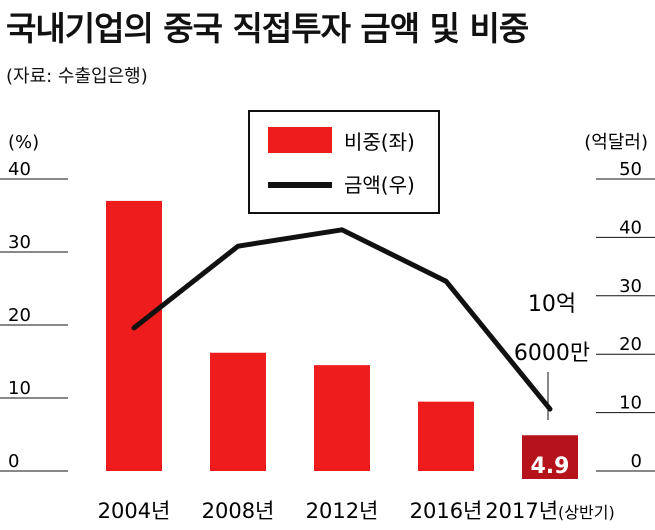  What do you see at coordinates (630, 227) in the screenshot?
I see `right-tick-label: 40` at bounding box center [630, 227].